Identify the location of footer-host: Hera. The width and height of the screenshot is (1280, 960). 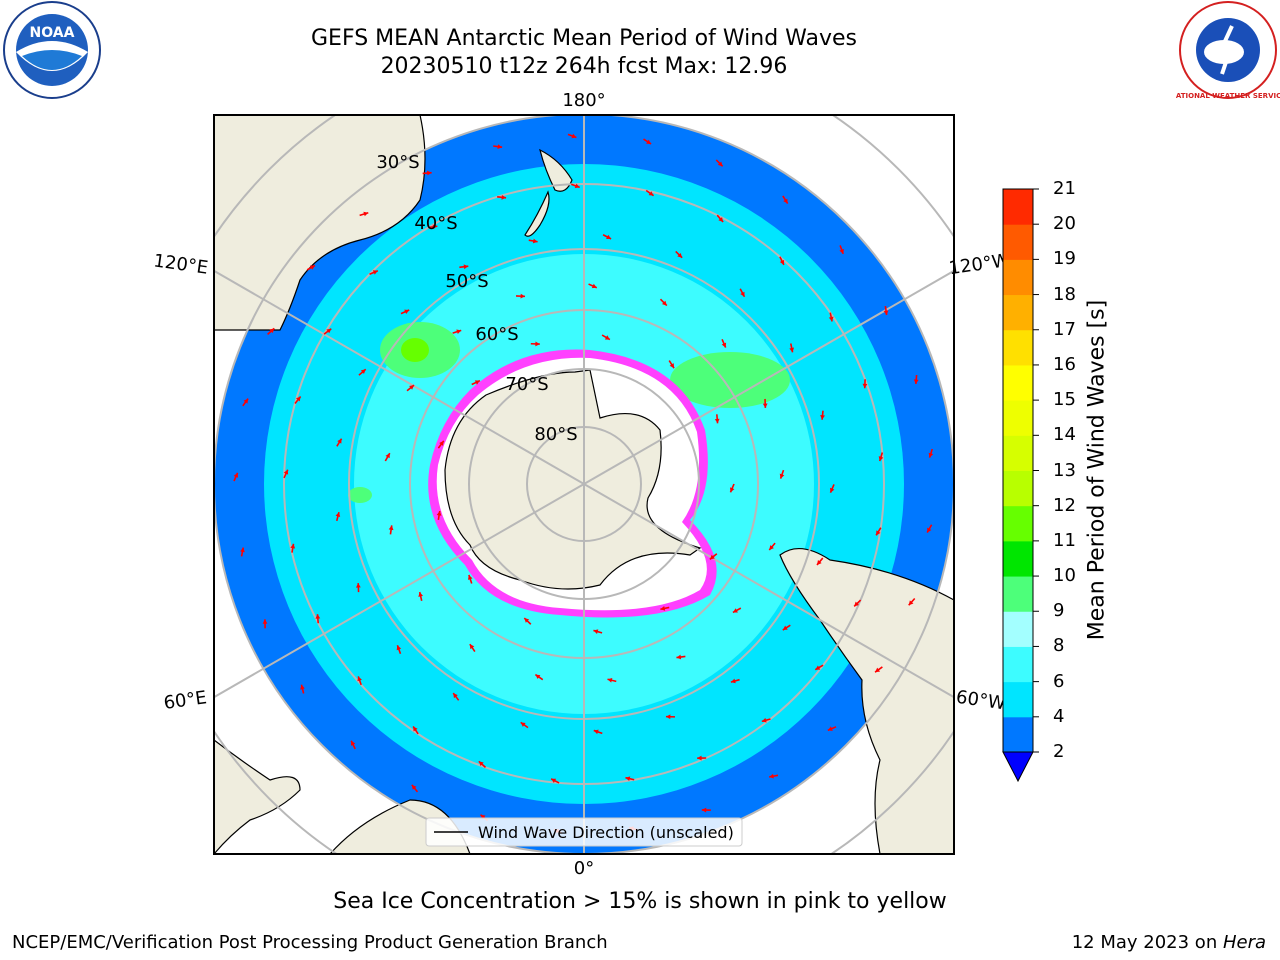
(1244, 942).